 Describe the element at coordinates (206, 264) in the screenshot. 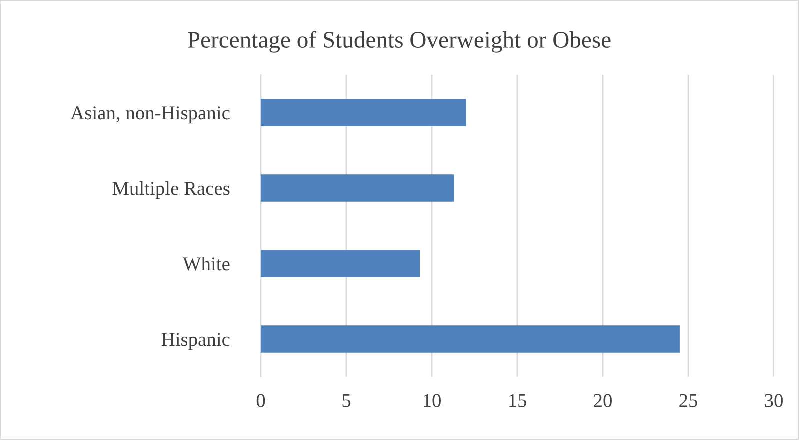

I see `y-tick-label: White` at that location.